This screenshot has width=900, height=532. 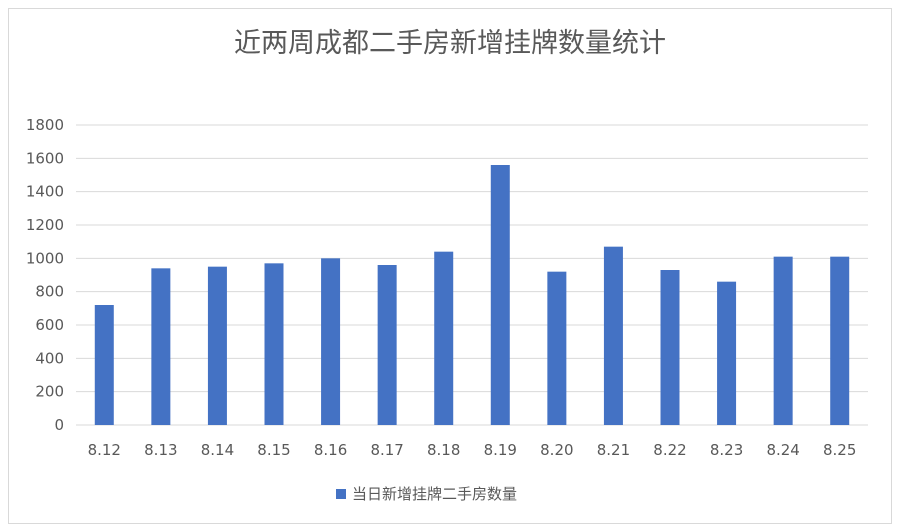 I want to click on x-tick-label: 8.18, so click(x=443, y=450).